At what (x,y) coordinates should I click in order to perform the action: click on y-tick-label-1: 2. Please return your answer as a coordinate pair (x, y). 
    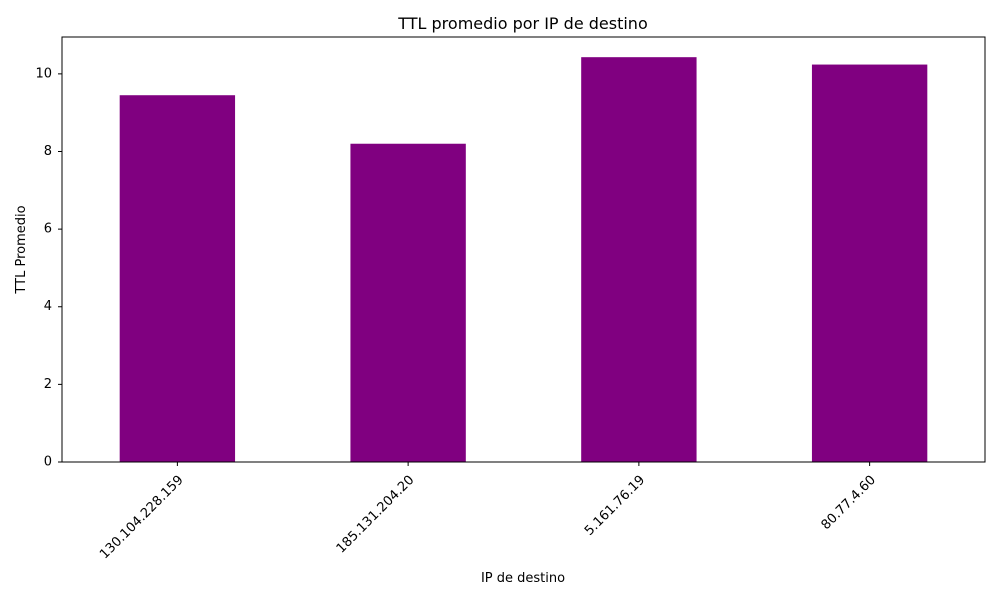
    Looking at the image, I should click on (48, 384).